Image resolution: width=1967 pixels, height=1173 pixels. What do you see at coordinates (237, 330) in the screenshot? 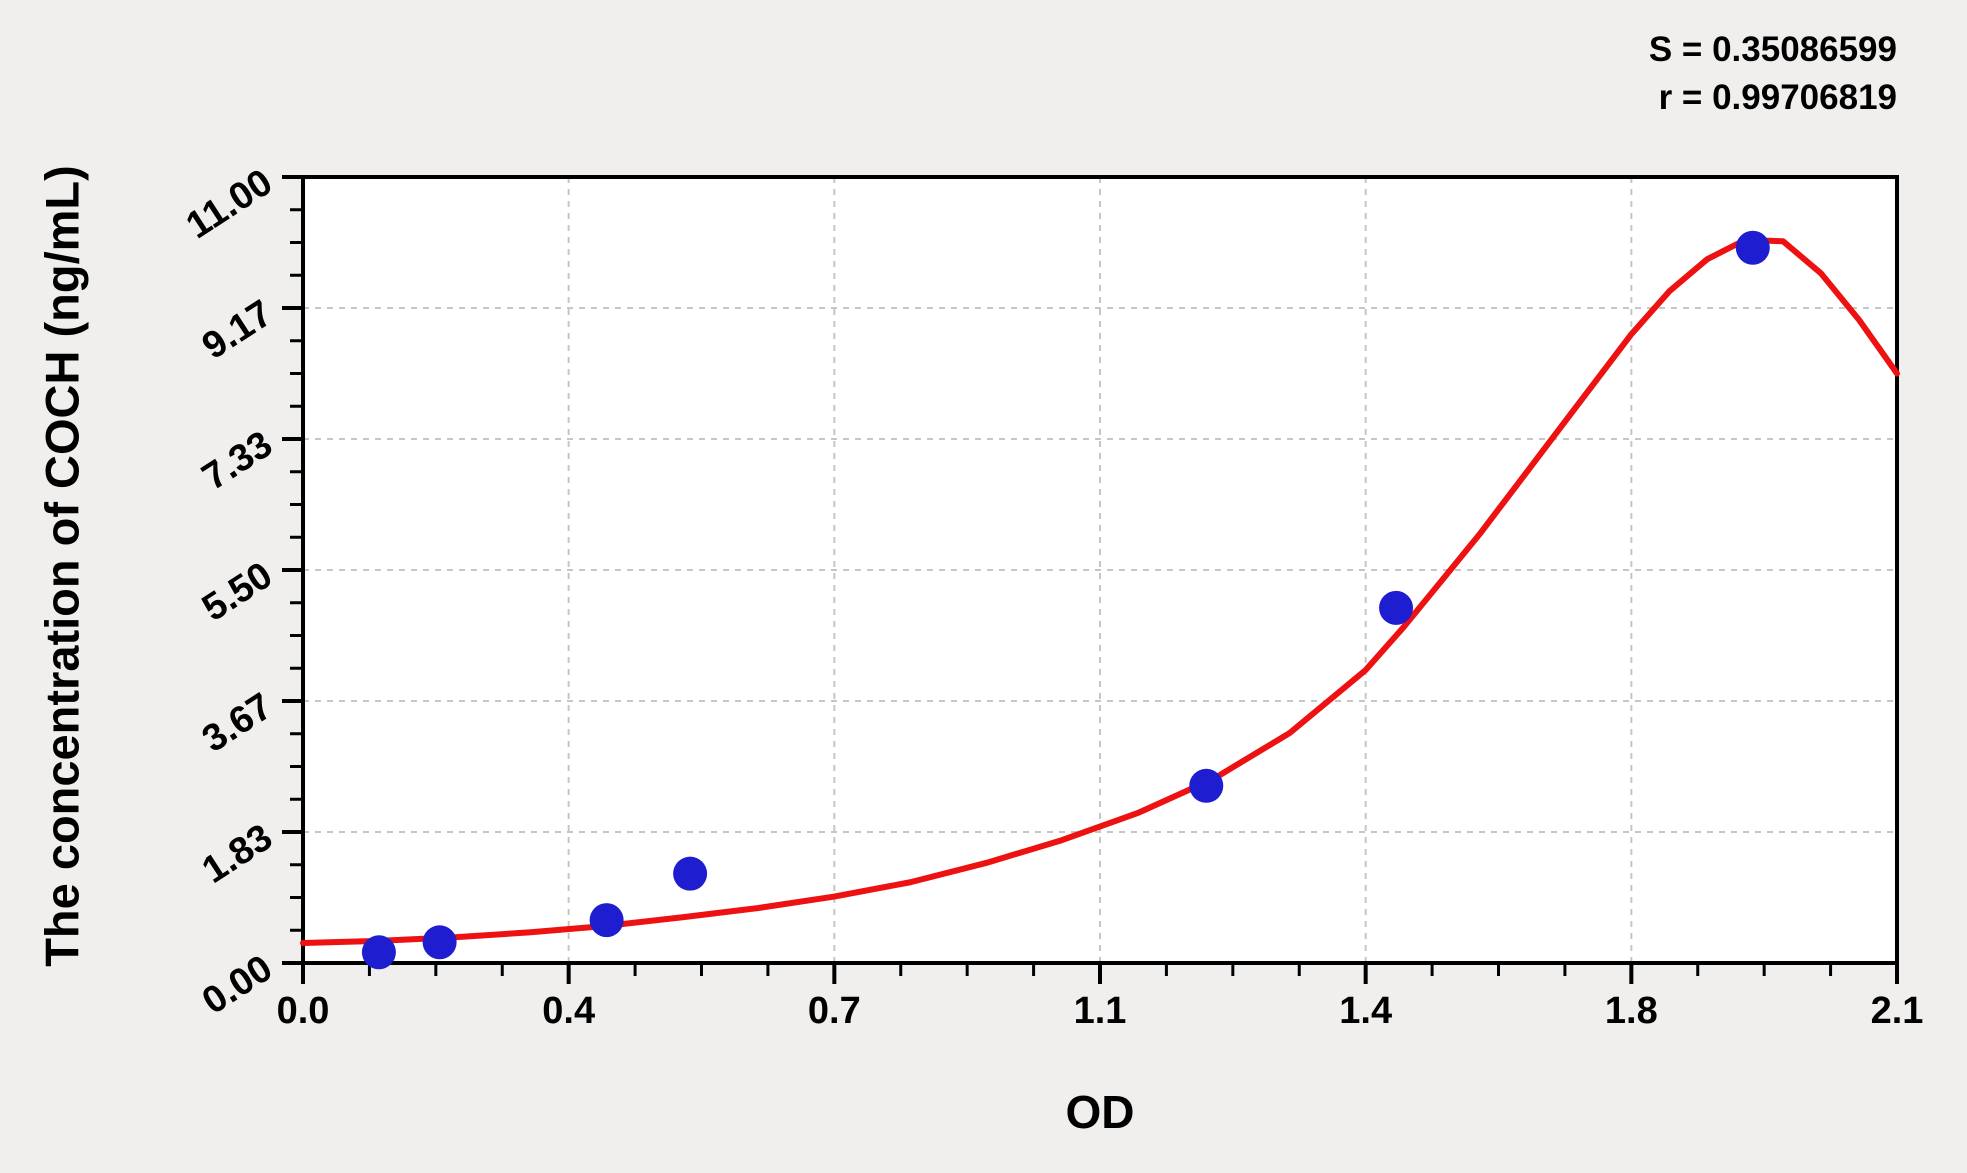
I see `y-tick-label: 9.17` at bounding box center [237, 330].